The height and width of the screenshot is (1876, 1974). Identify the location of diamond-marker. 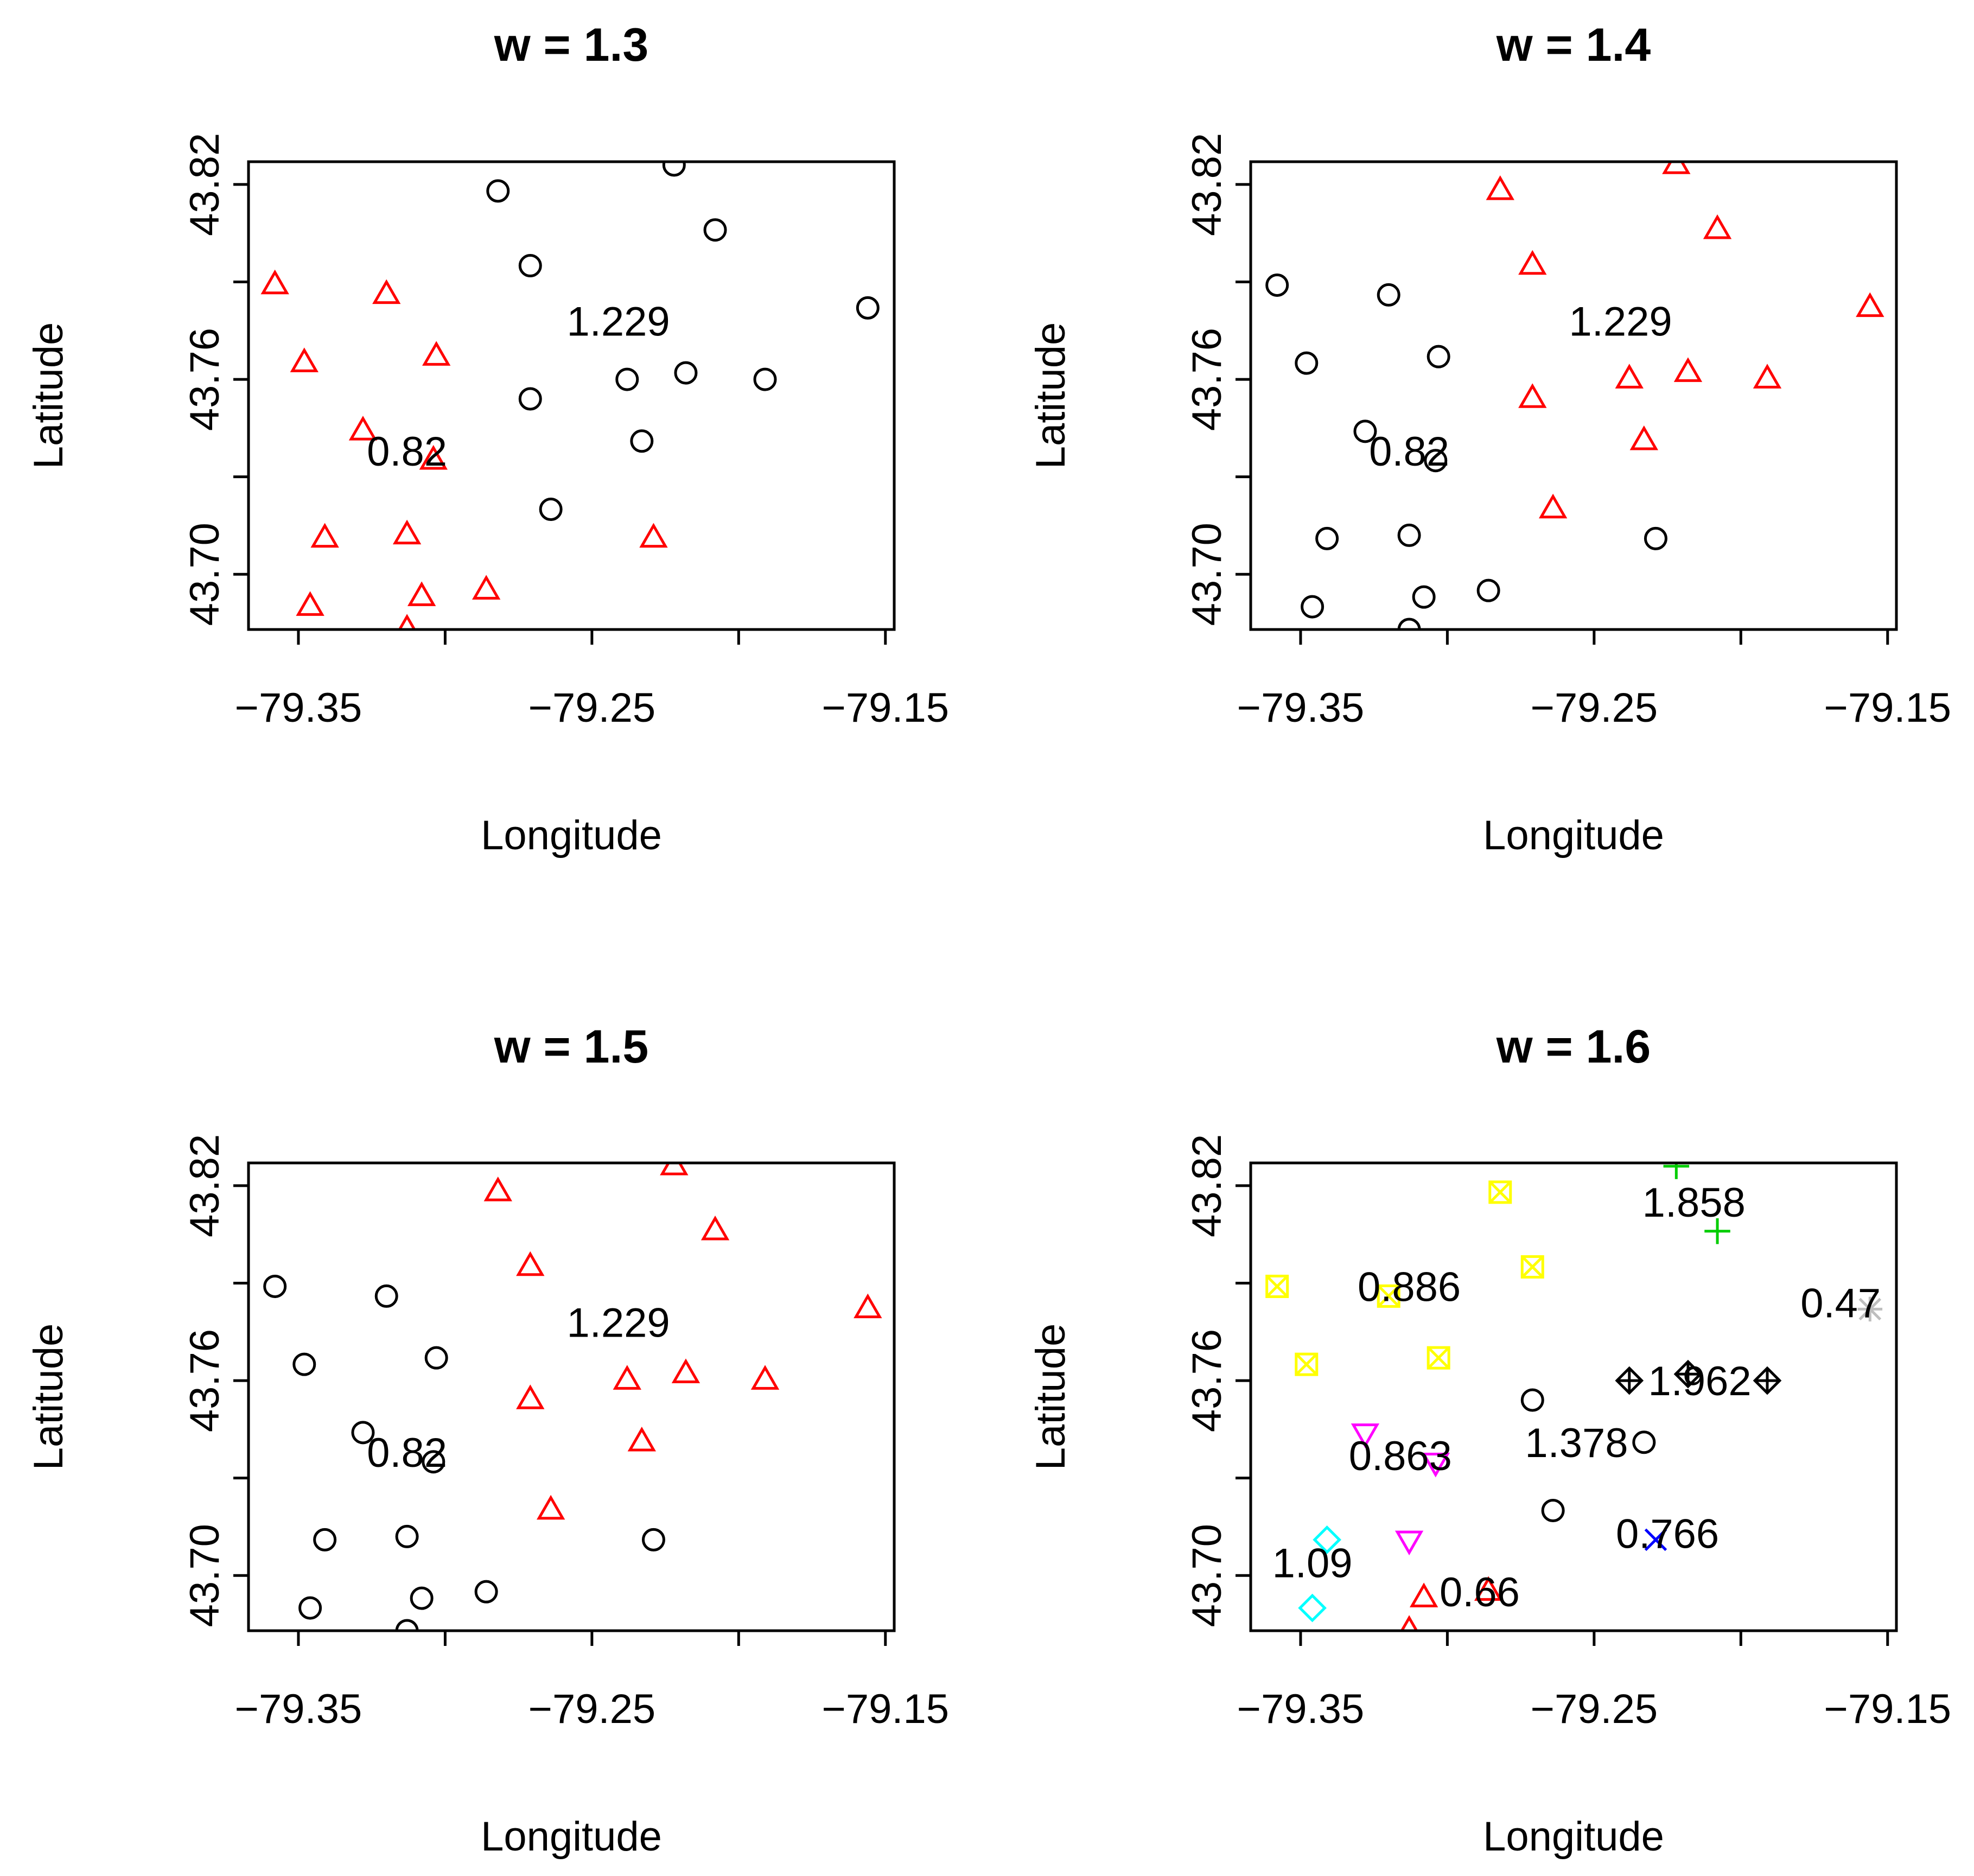
(1327, 1539).